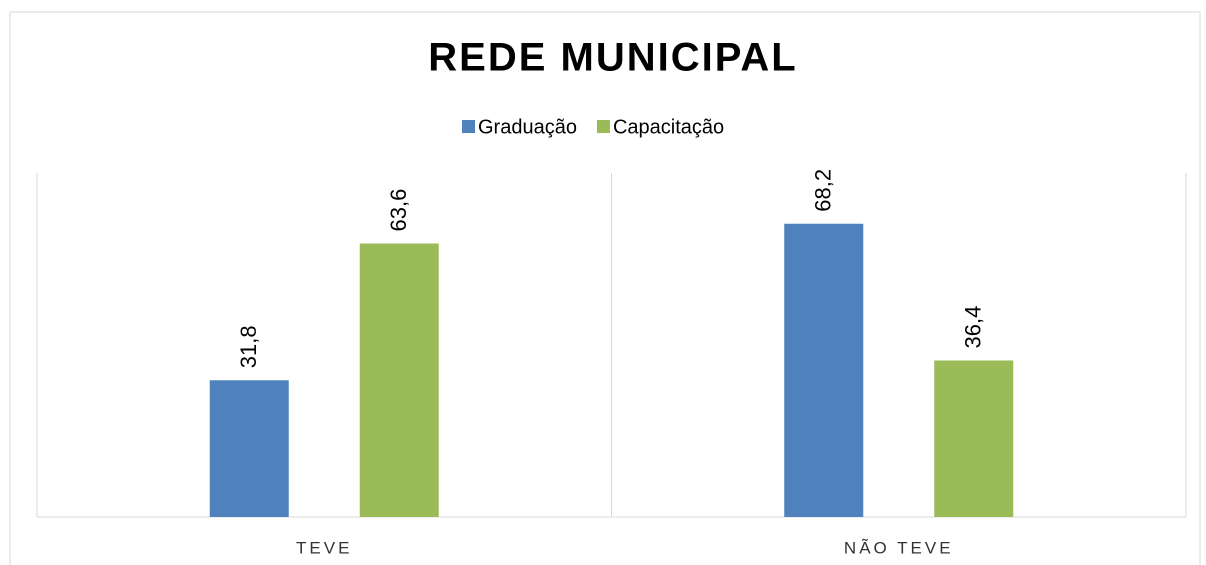  Describe the element at coordinates (324, 547) in the screenshot. I see `x-tick-label: TEVE` at that location.